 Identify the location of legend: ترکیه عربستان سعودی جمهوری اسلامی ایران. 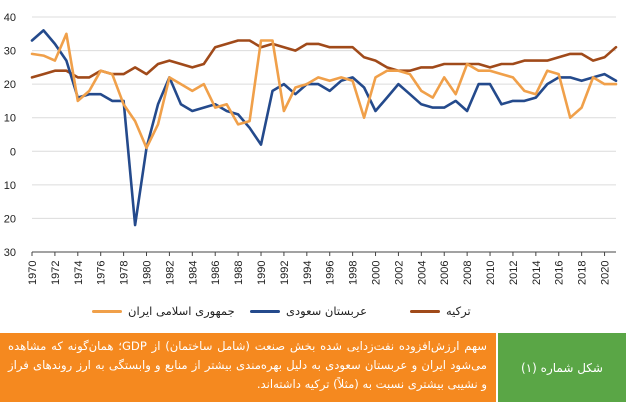
(313, 314).